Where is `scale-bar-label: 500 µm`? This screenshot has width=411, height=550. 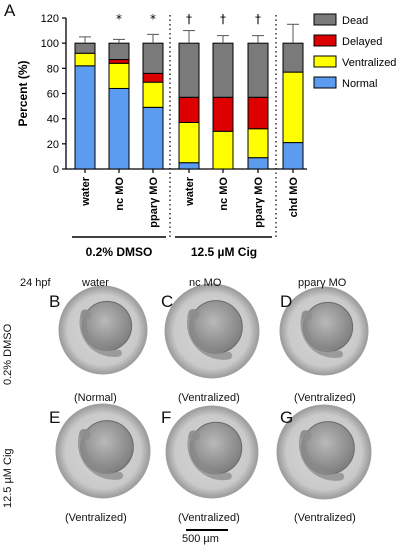
scale-bar-label: 500 µm is located at coordinates (200, 539).